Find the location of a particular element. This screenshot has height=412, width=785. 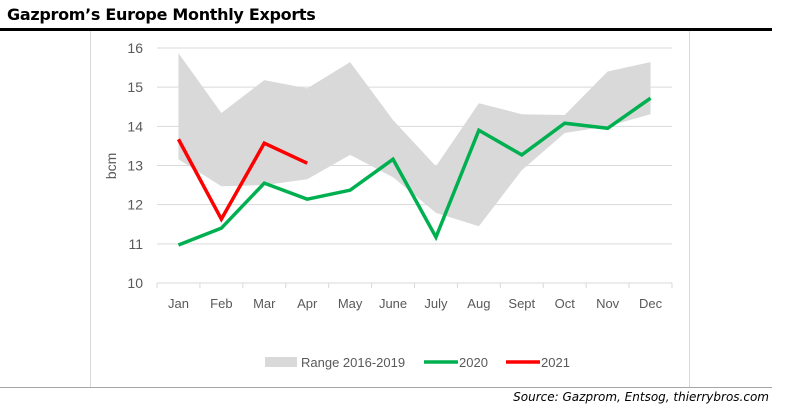

y-axis: 10 11 12 13 14 15 16 is located at coordinates (135, 165).